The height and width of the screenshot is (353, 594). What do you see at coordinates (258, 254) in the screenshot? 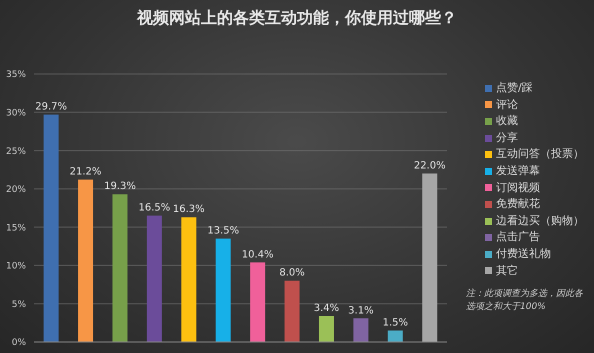
I see `data-label: 10.4%` at bounding box center [258, 254].